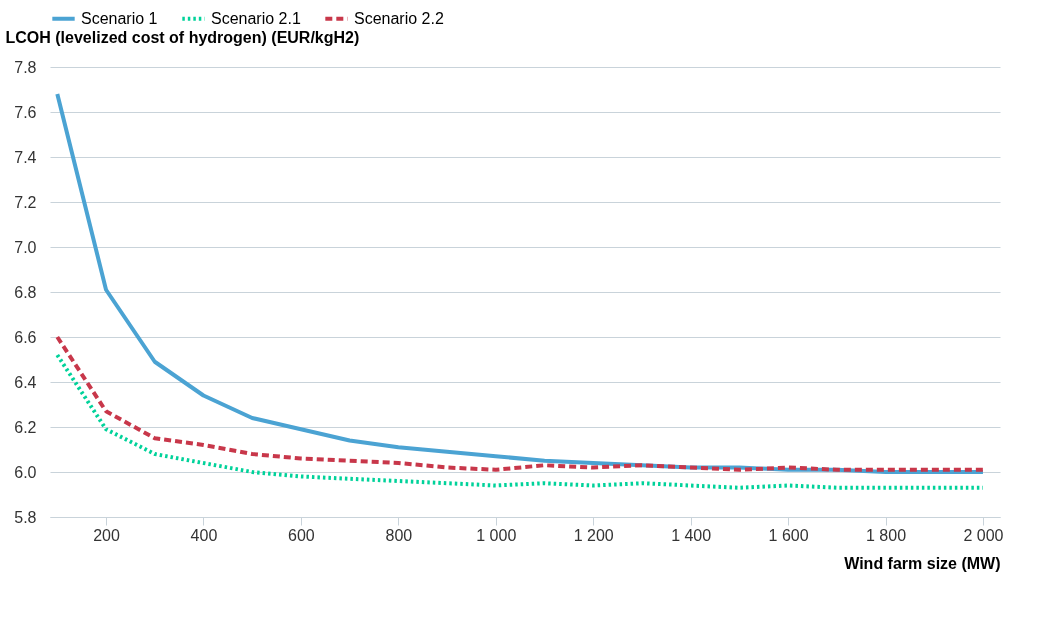 Image resolution: width=1048 pixels, height=634 pixels. I want to click on legend-label: Scenario 2.1, so click(256, 18).